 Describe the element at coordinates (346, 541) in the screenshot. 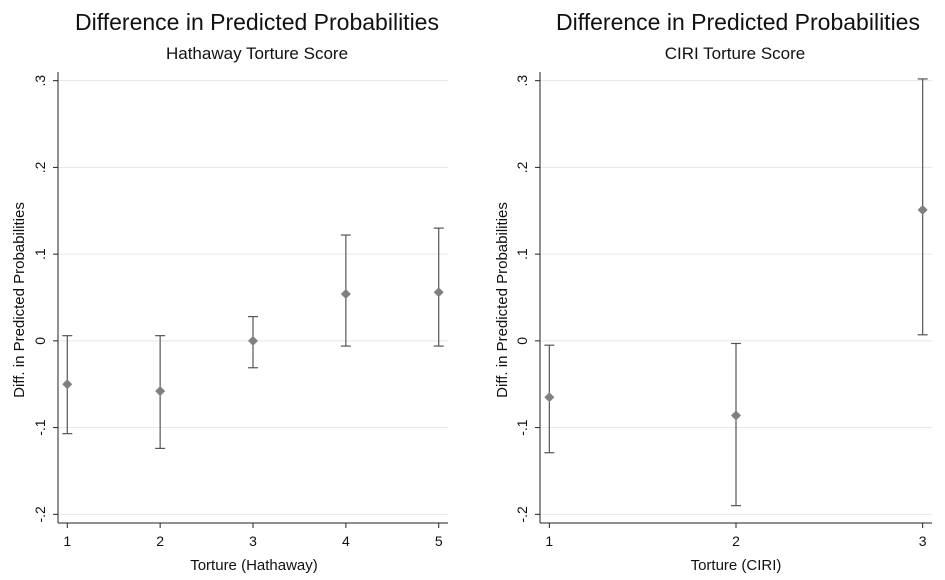

I see `x-tick-label: 4` at that location.